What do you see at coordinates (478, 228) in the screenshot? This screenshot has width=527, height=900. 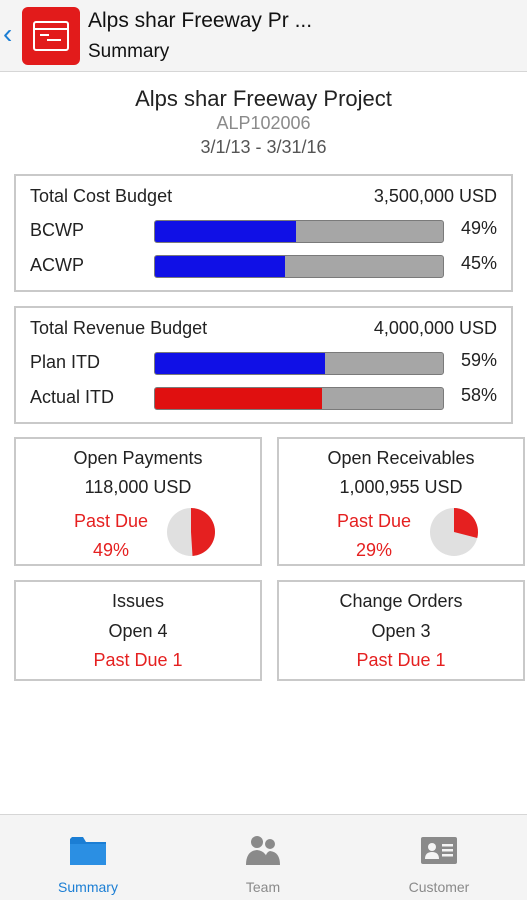 I see `bcwp-percent: 49%` at bounding box center [478, 228].